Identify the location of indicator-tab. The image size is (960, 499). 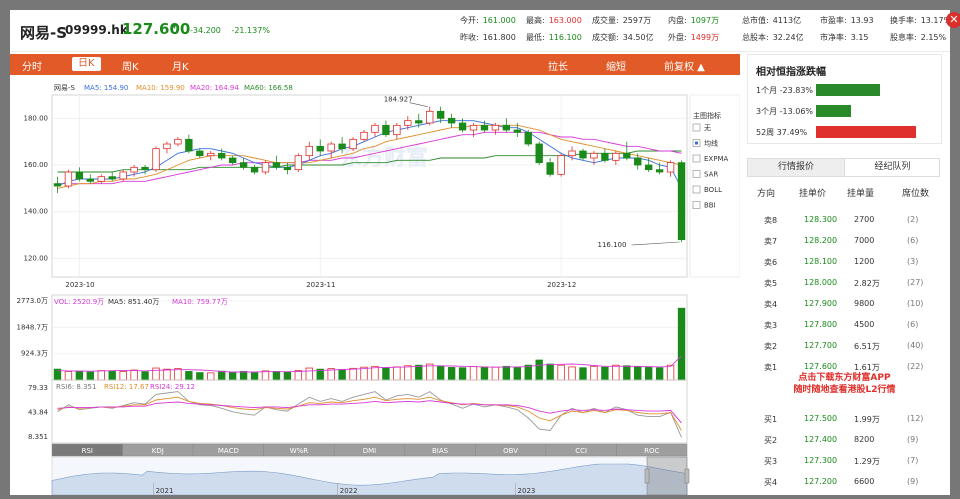
(652, 450).